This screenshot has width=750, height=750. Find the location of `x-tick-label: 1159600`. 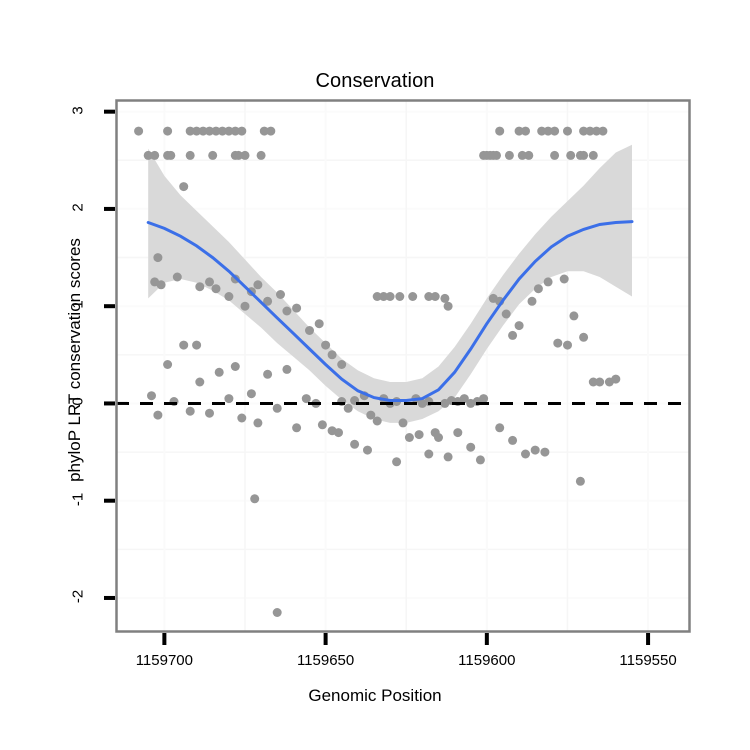

x-tick-label: 1159600 is located at coordinates (487, 660).